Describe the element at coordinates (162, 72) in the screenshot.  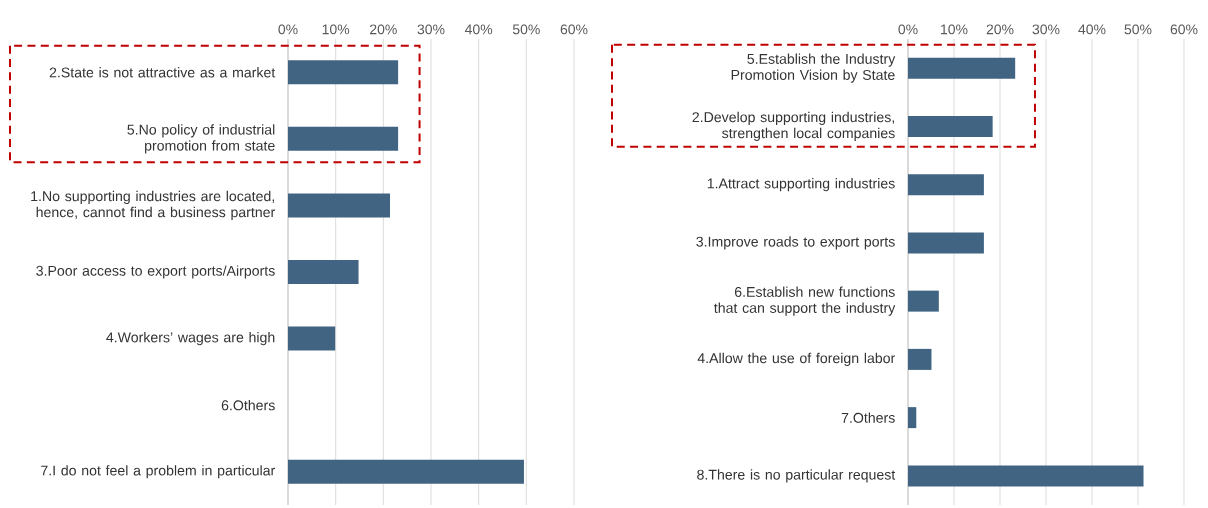
I see `y-tick-label: 2.State is not attractive as a market` at that location.